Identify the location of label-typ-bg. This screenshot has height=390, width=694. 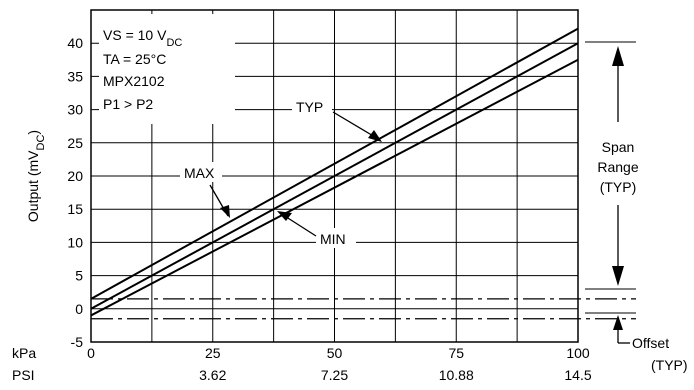
(312, 106).